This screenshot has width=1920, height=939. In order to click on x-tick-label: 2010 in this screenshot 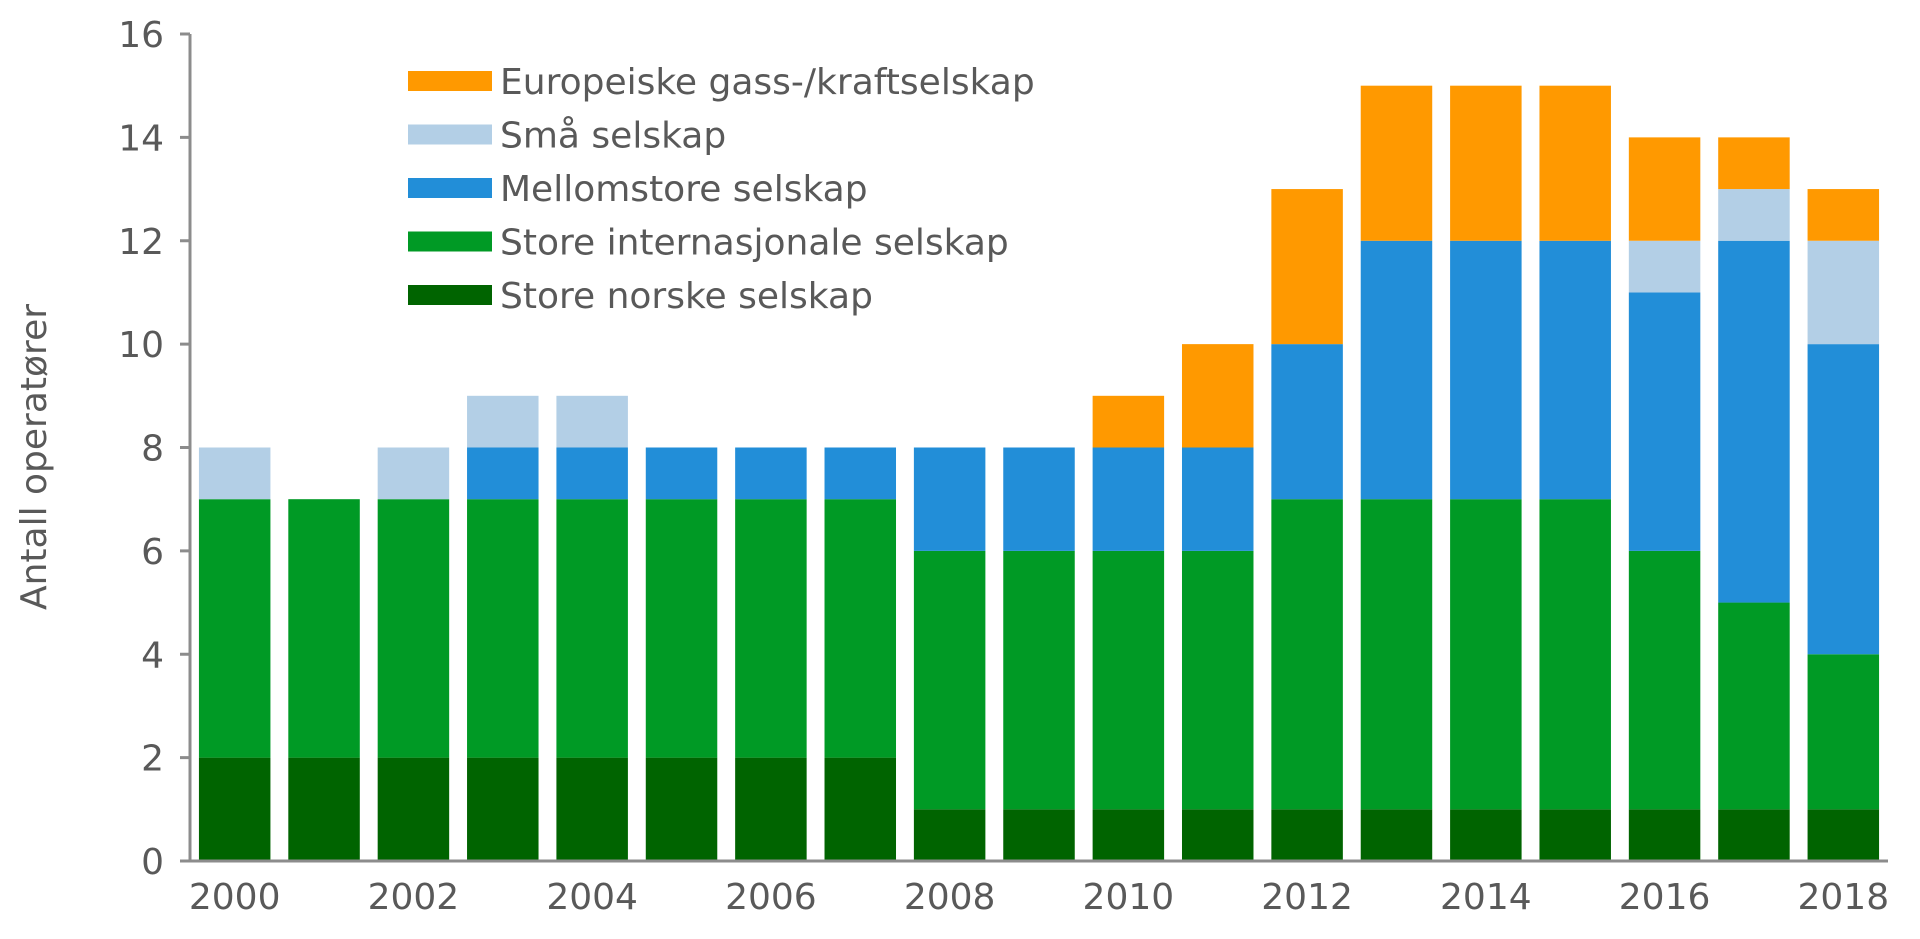, I will do `click(1129, 897)`.